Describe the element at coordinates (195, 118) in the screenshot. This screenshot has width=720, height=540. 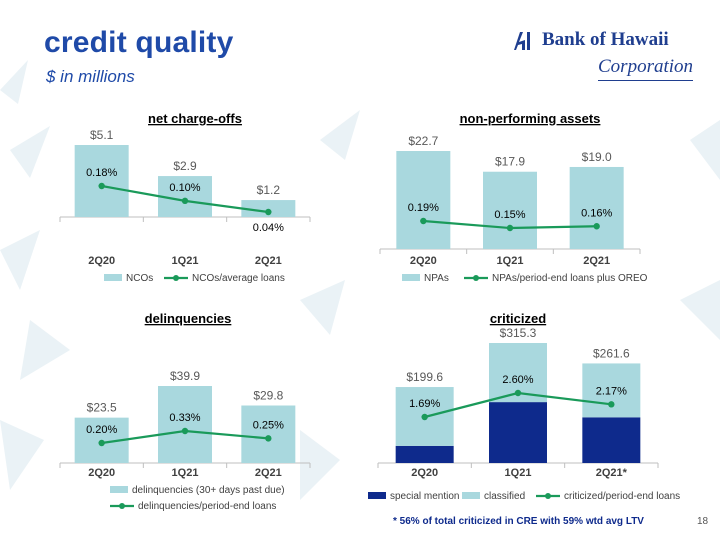
I see `chart-title: net charge-offs` at that location.